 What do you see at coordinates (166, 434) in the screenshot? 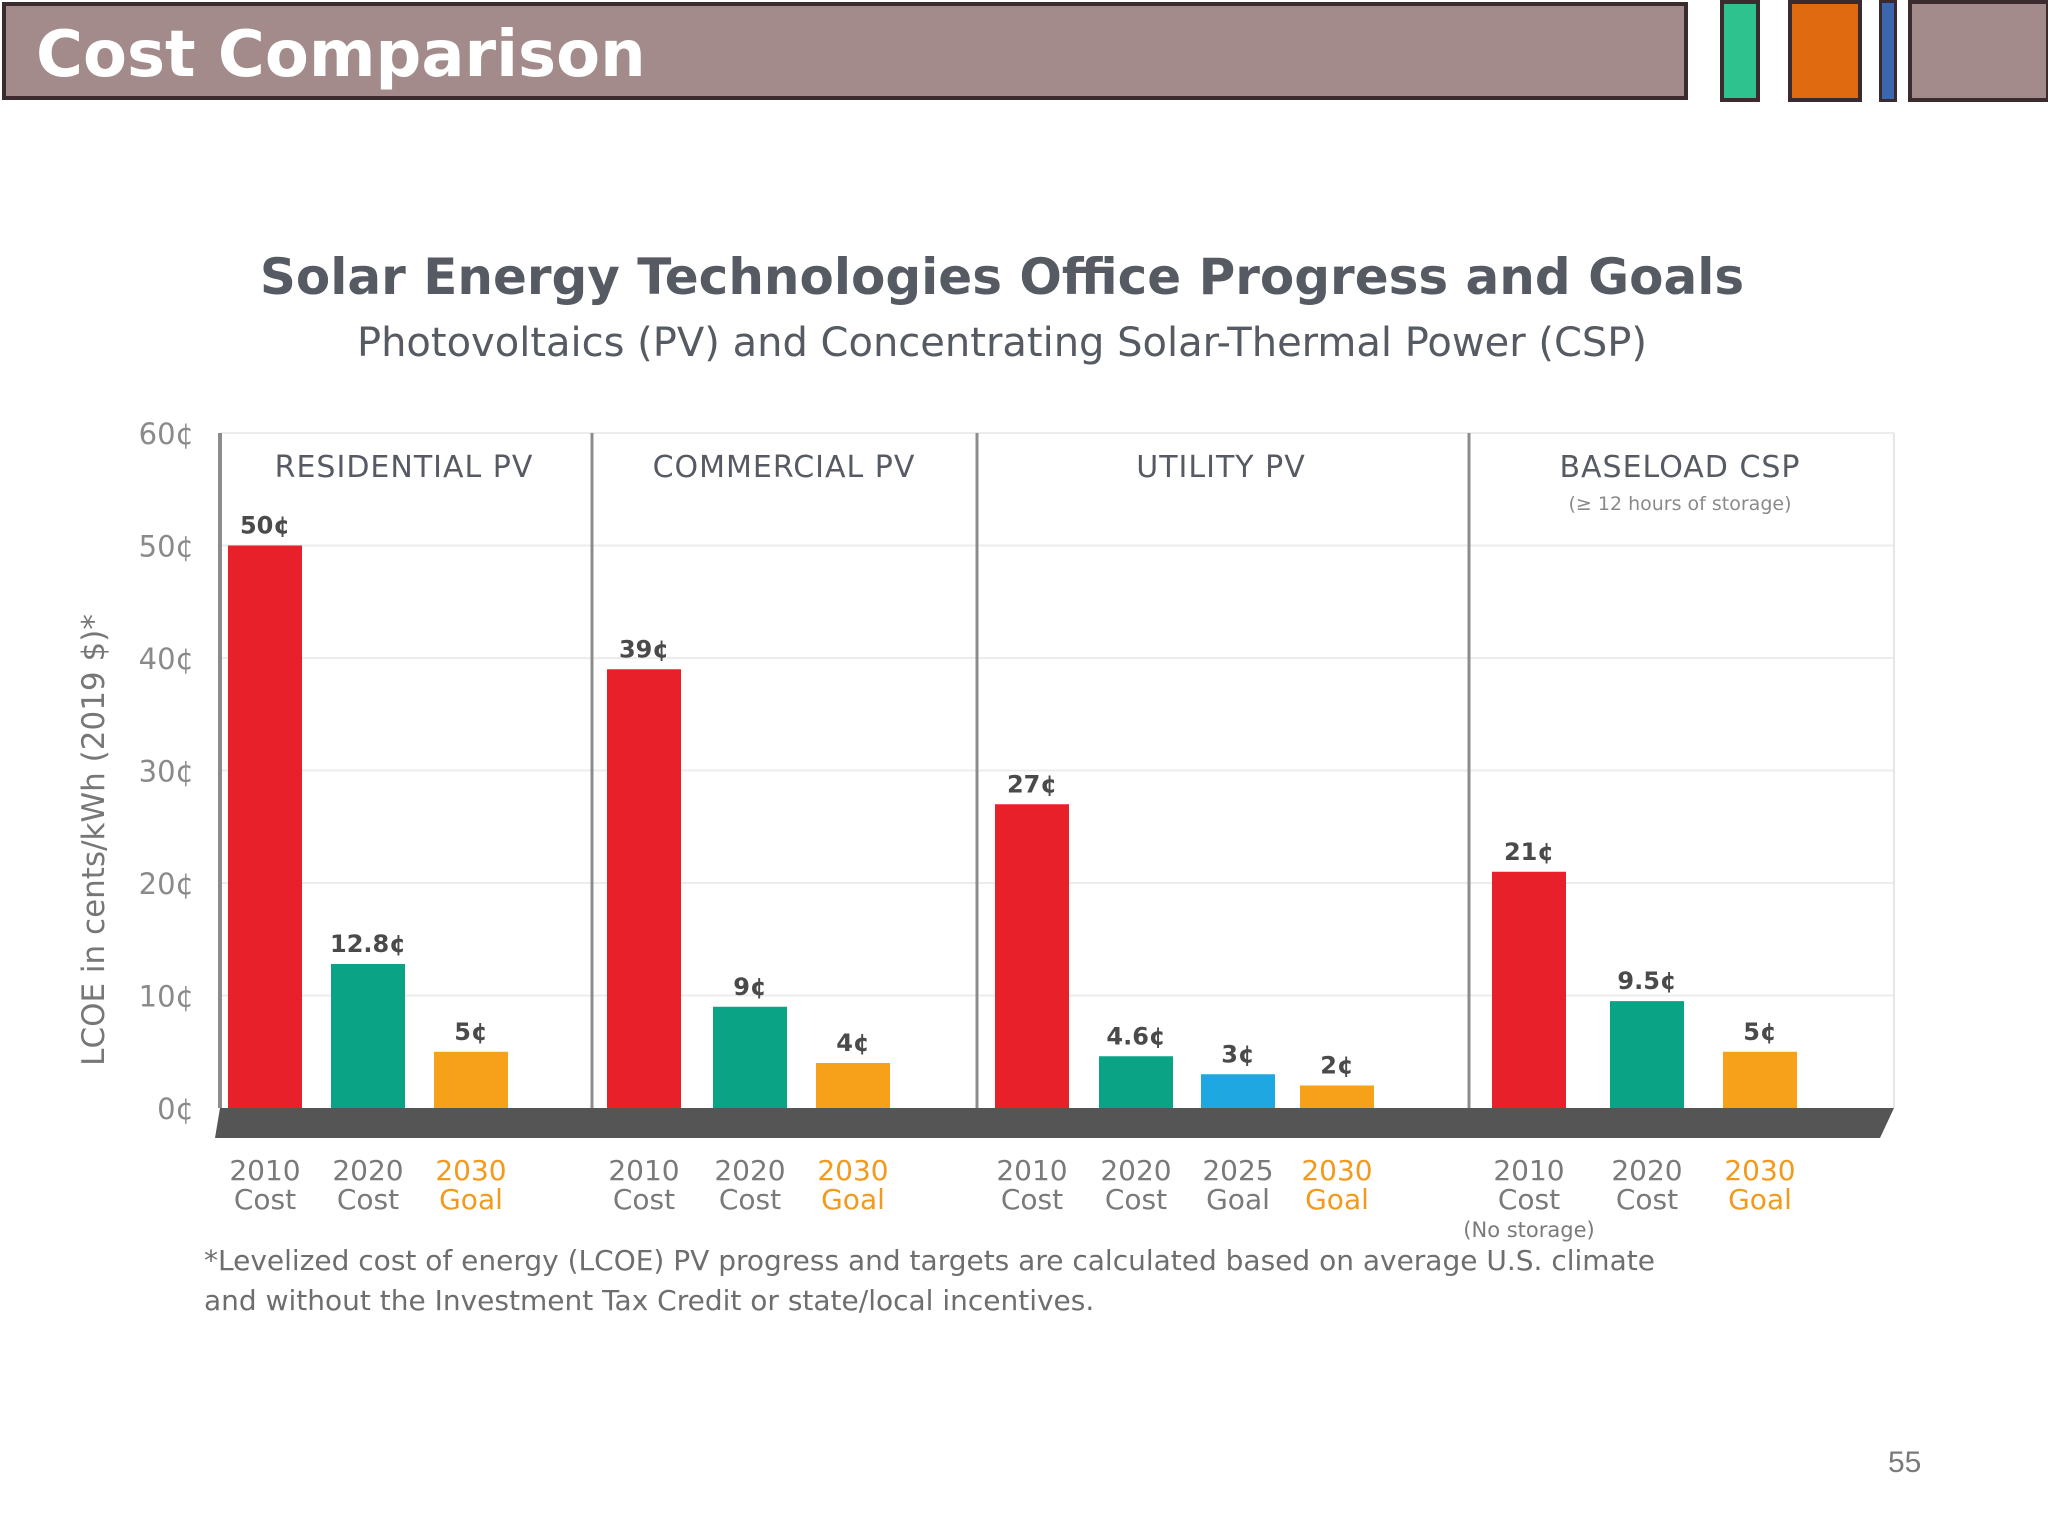
I see `y-tick-label: 60¢` at bounding box center [166, 434].